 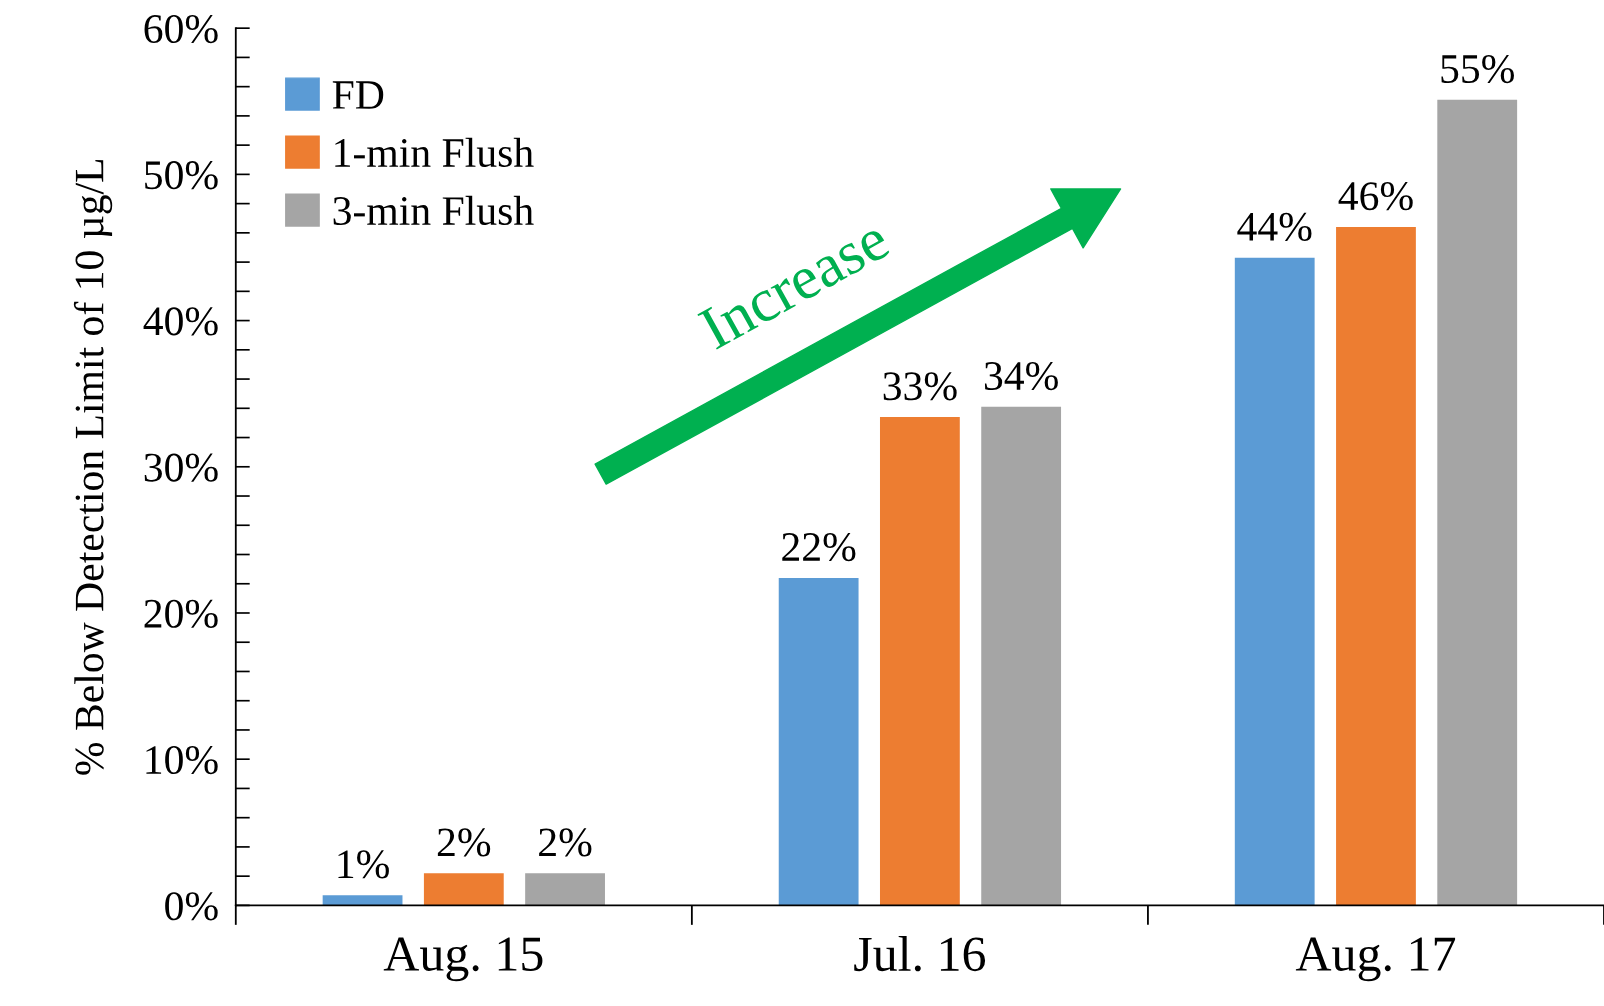 What do you see at coordinates (180, 321) in the screenshot?
I see `y-tick-label: 40%` at bounding box center [180, 321].